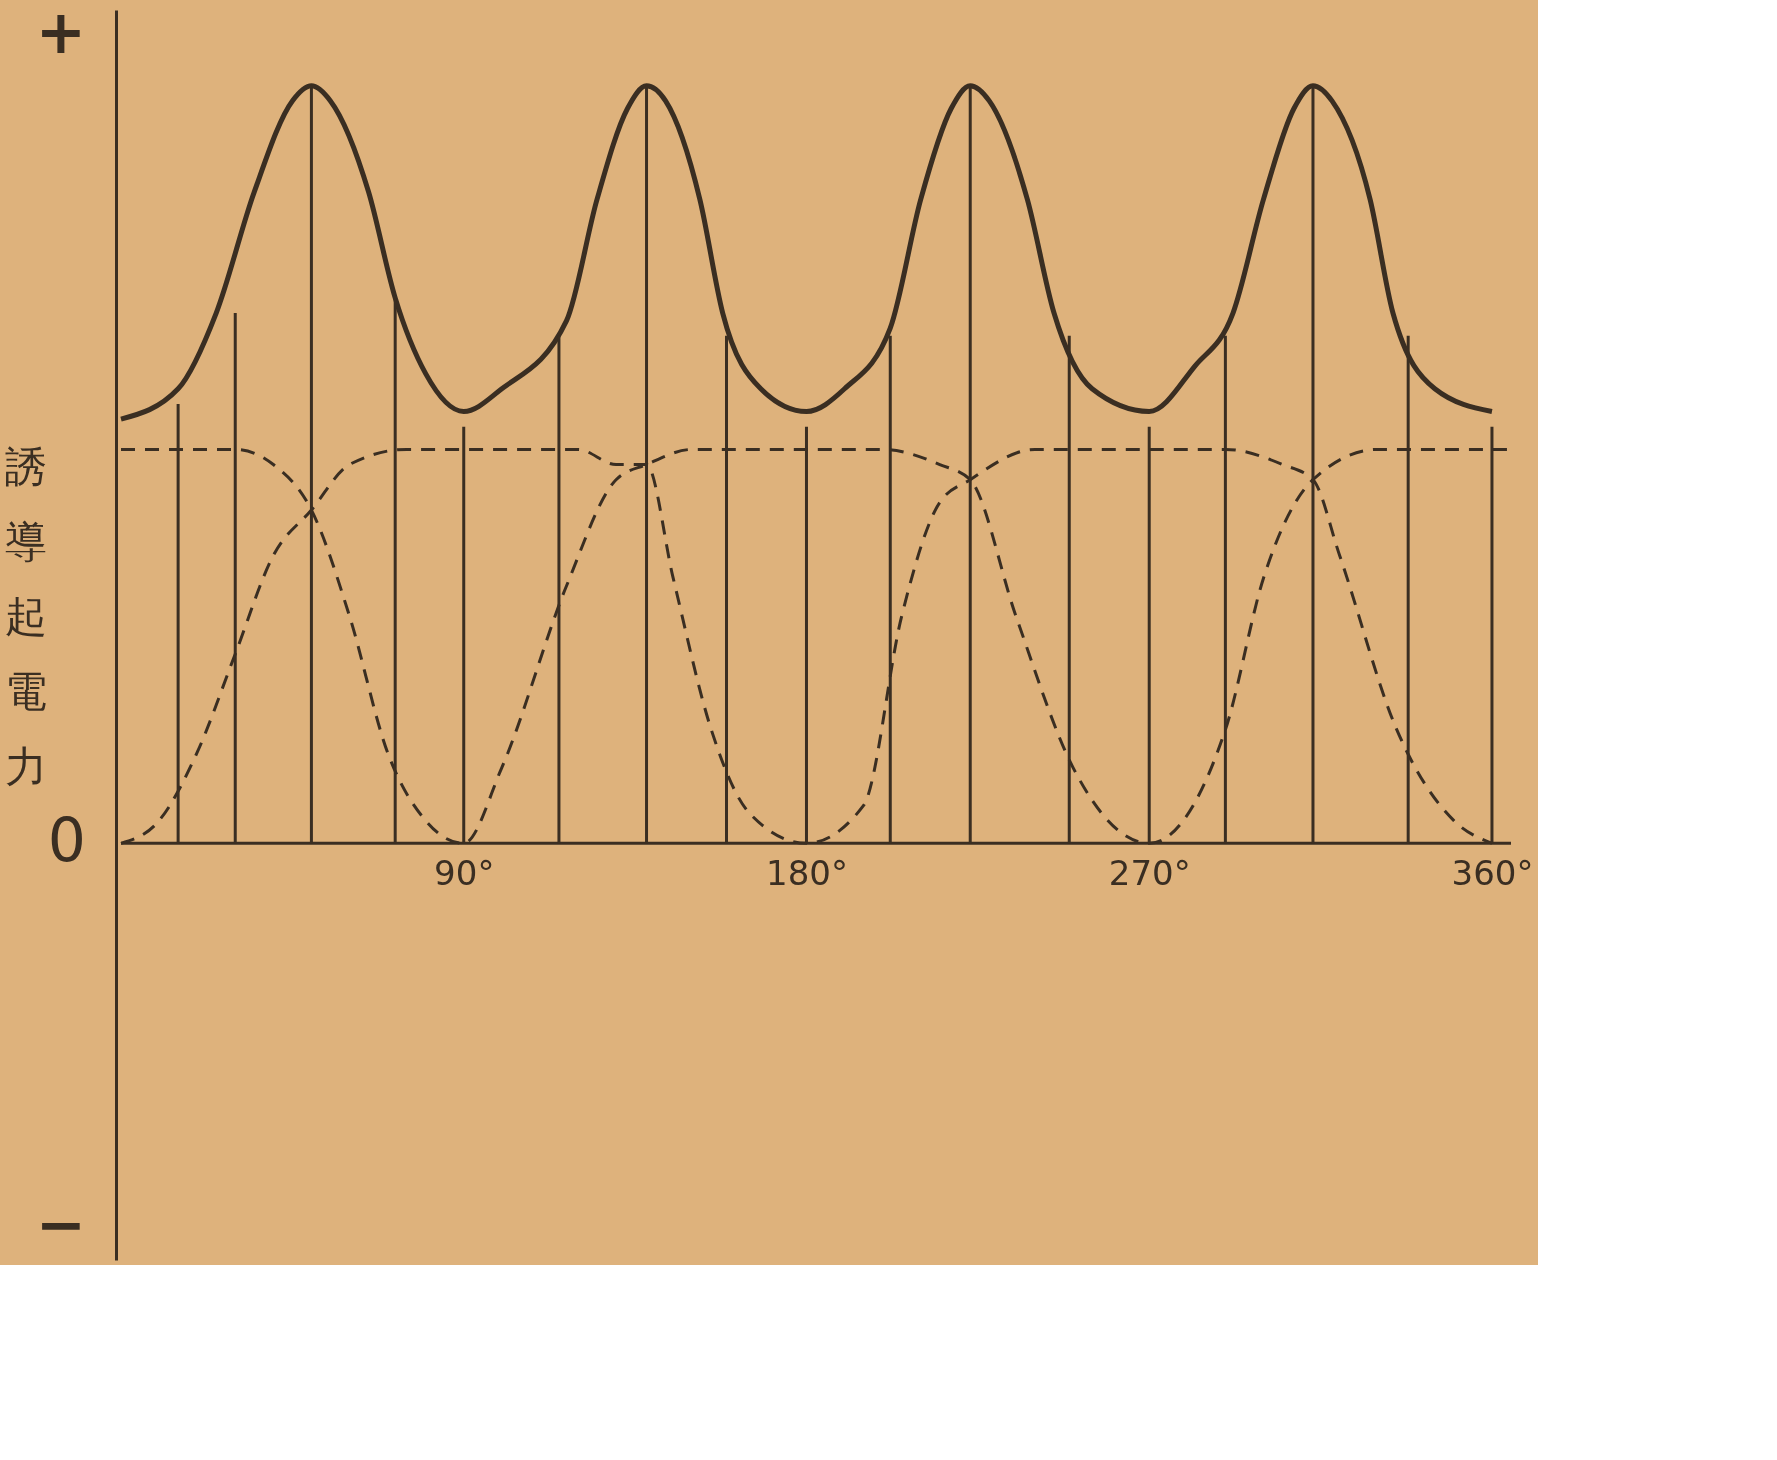 The image size is (1777, 1460). Describe the element at coordinates (26, 617) in the screenshot. I see `y-axis-title: 誘導起電力` at that location.